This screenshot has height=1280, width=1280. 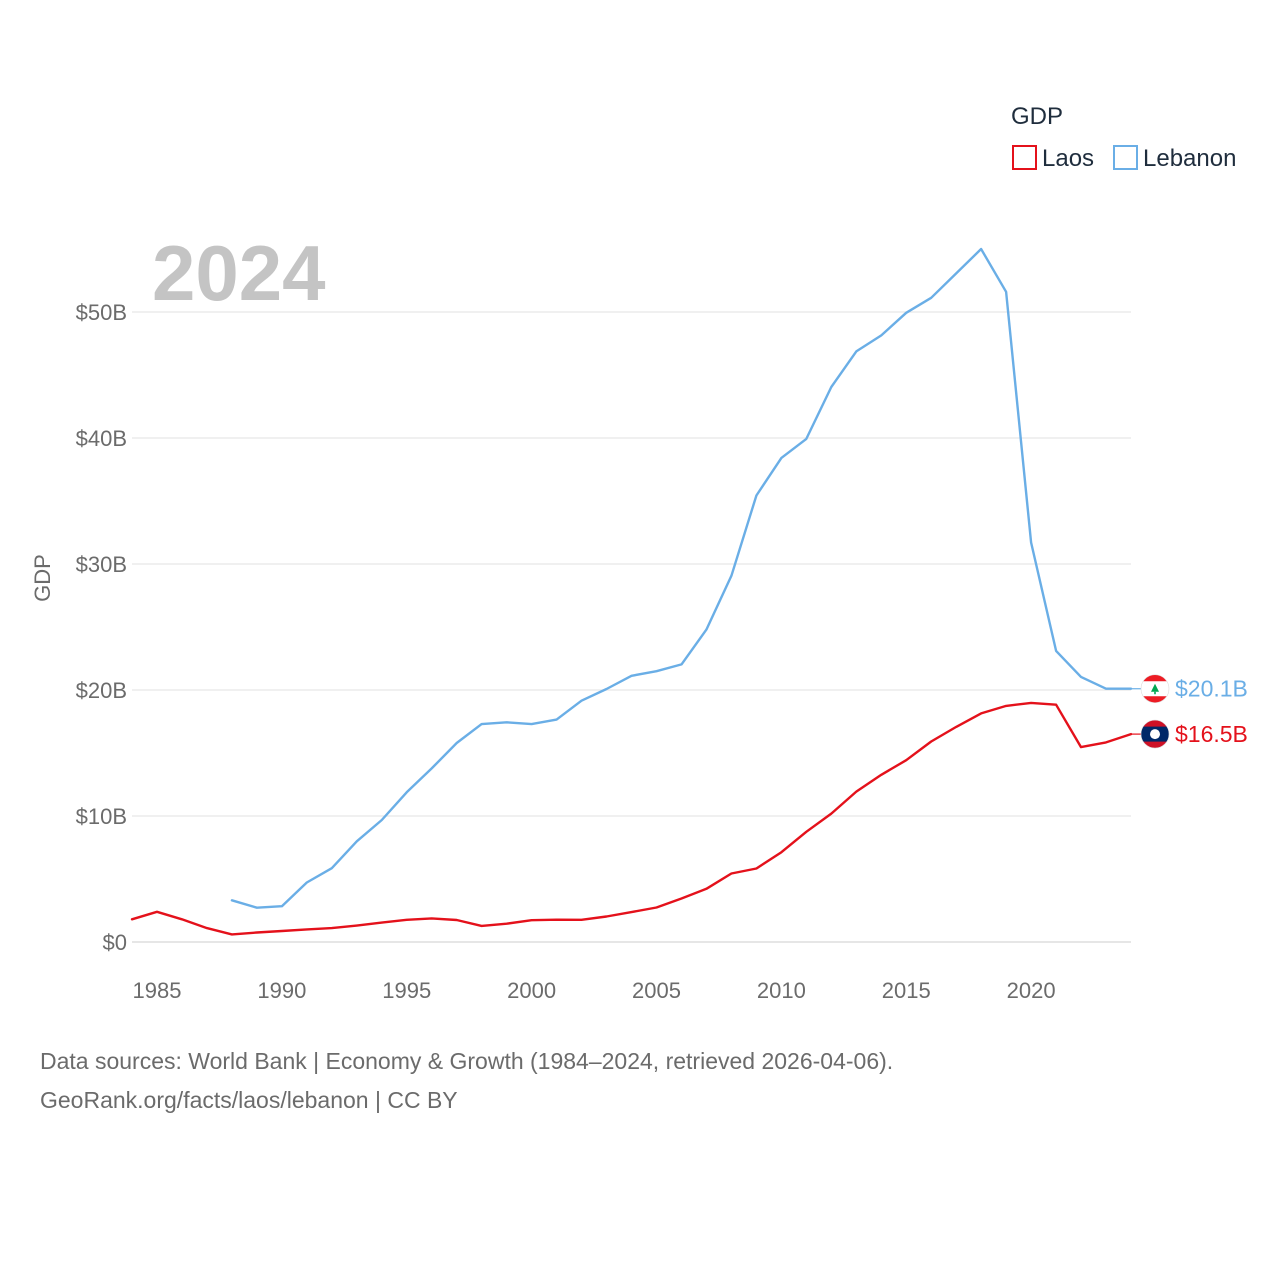 What do you see at coordinates (101, 627) in the screenshot?
I see `y-axis-ticks: $0 $10B $20B $30B $40B $50B` at bounding box center [101, 627].